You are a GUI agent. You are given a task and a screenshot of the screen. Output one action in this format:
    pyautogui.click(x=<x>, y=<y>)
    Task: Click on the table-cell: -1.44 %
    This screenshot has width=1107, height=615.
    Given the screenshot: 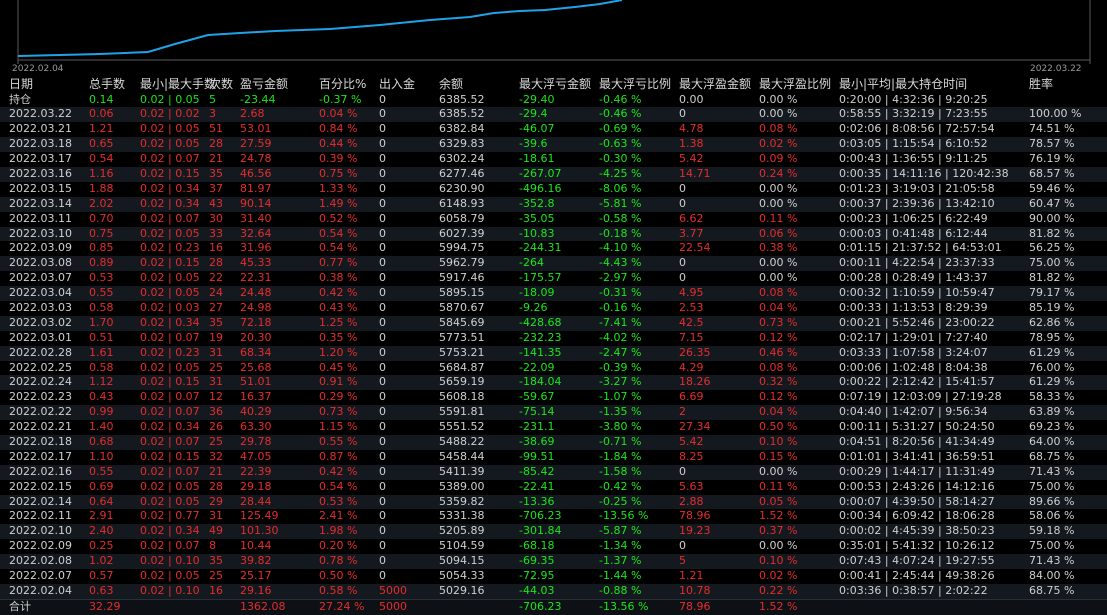 What is the action you would take?
    pyautogui.click(x=620, y=575)
    